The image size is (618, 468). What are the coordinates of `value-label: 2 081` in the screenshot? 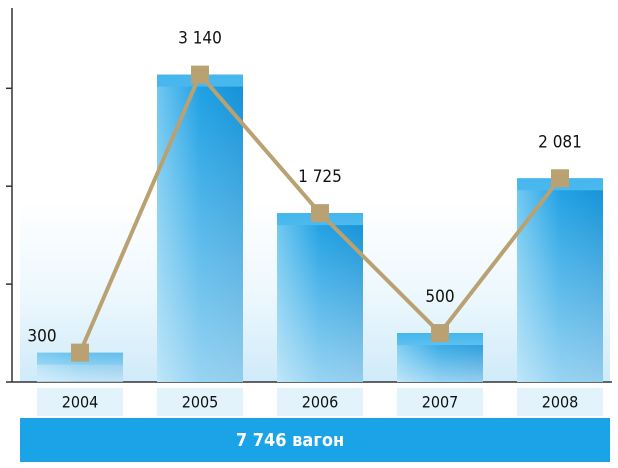 It's located at (560, 142).